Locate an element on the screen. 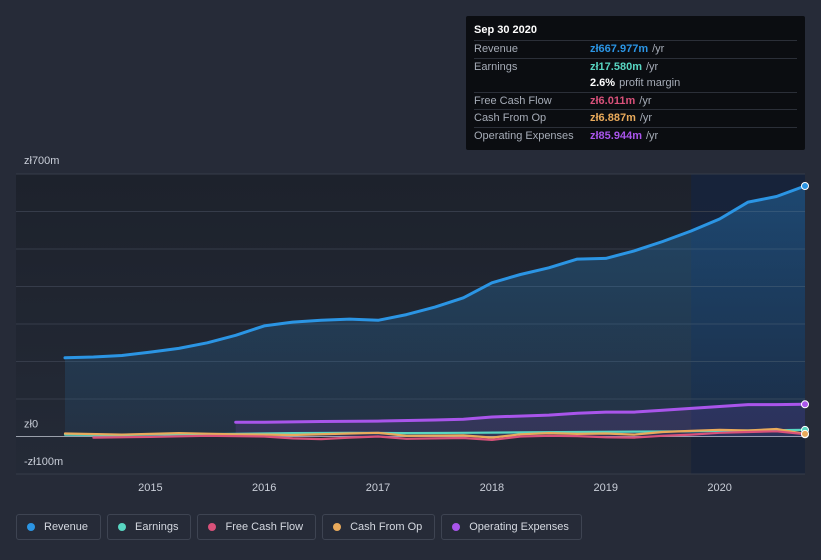 The width and height of the screenshot is (821, 560). legend-label: Earnings is located at coordinates (157, 527).